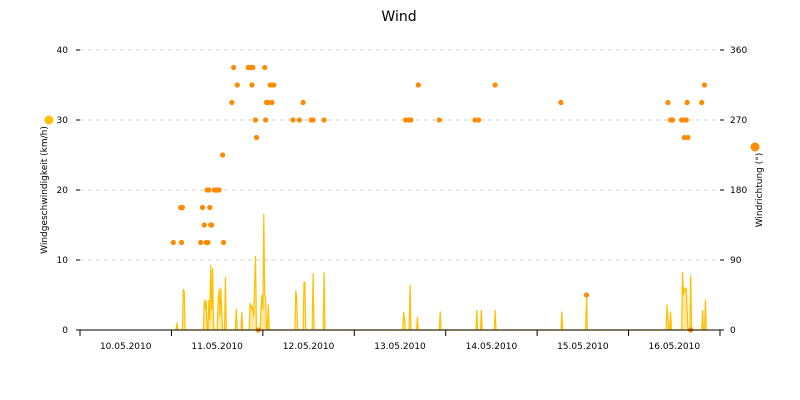 The image size is (800, 400). Describe the element at coordinates (492, 347) in the screenshot. I see `x-tick-label: 14.05.2010` at that location.